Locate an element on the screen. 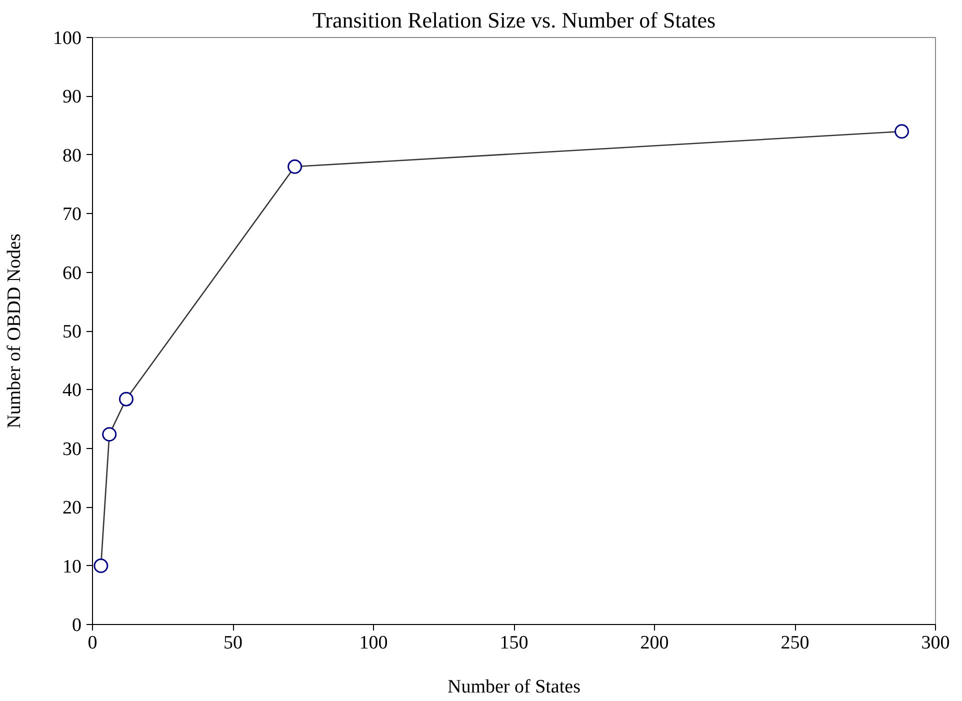 This screenshot has height=701, width=962. y-tick-label: 80 is located at coordinates (72, 155).